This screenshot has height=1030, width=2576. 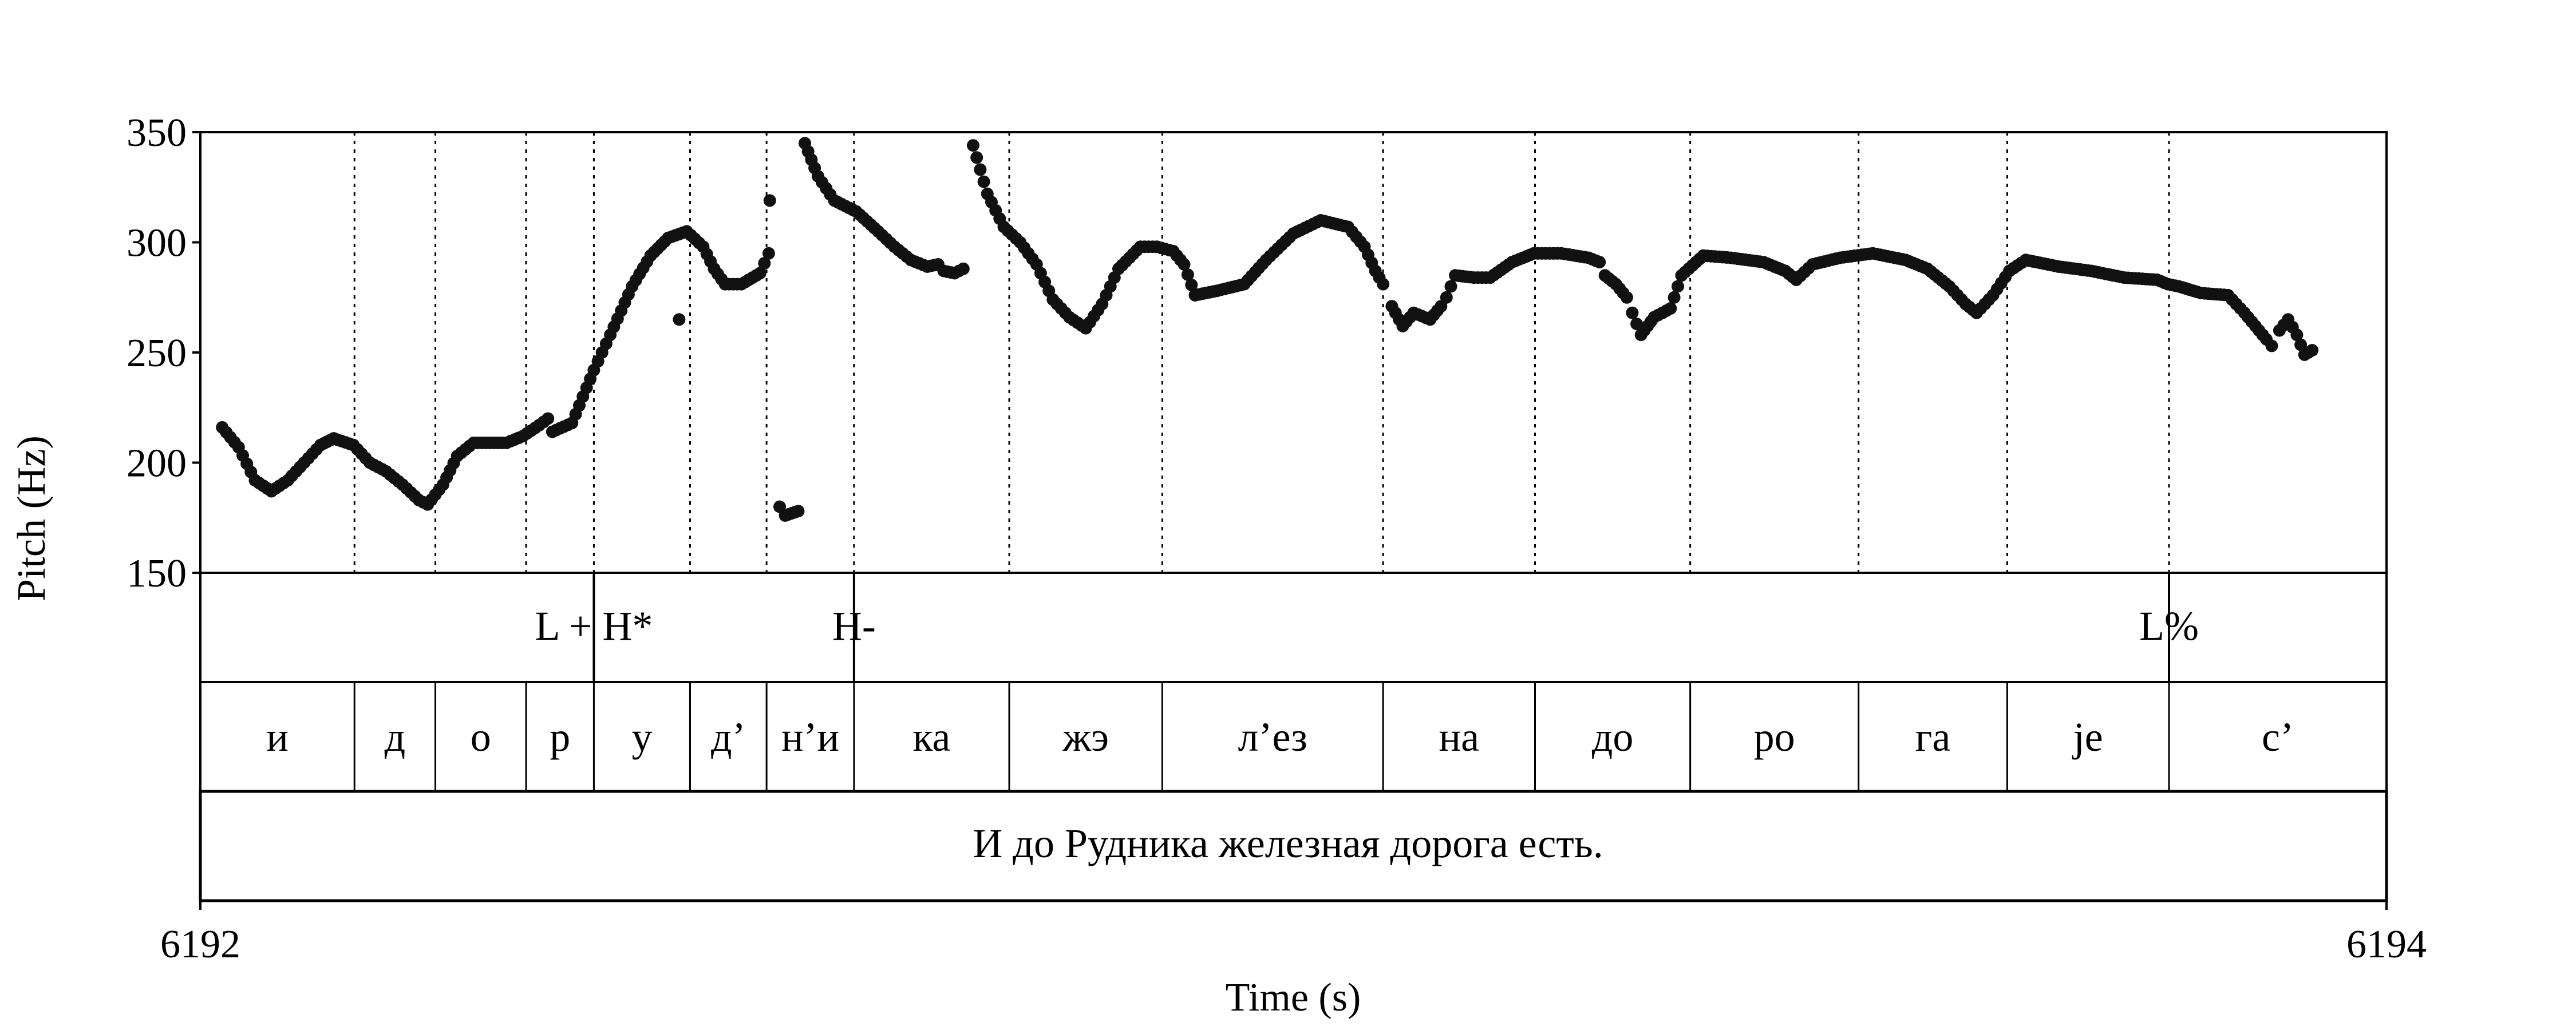 What do you see at coordinates (2169, 626) in the screenshot?
I see `tone-label: L%` at bounding box center [2169, 626].